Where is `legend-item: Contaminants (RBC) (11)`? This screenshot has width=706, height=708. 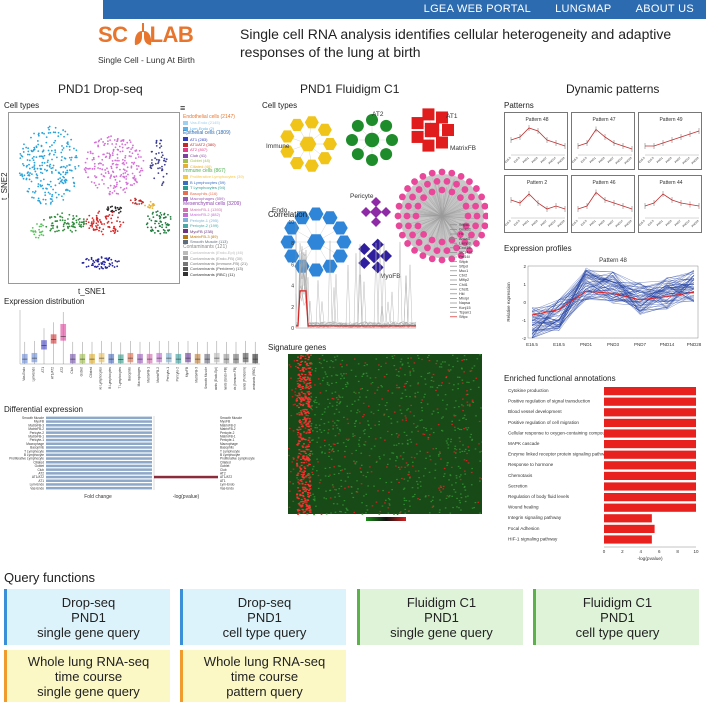 legend-item: Contaminants (RBC) (11) is located at coordinates (223, 274).